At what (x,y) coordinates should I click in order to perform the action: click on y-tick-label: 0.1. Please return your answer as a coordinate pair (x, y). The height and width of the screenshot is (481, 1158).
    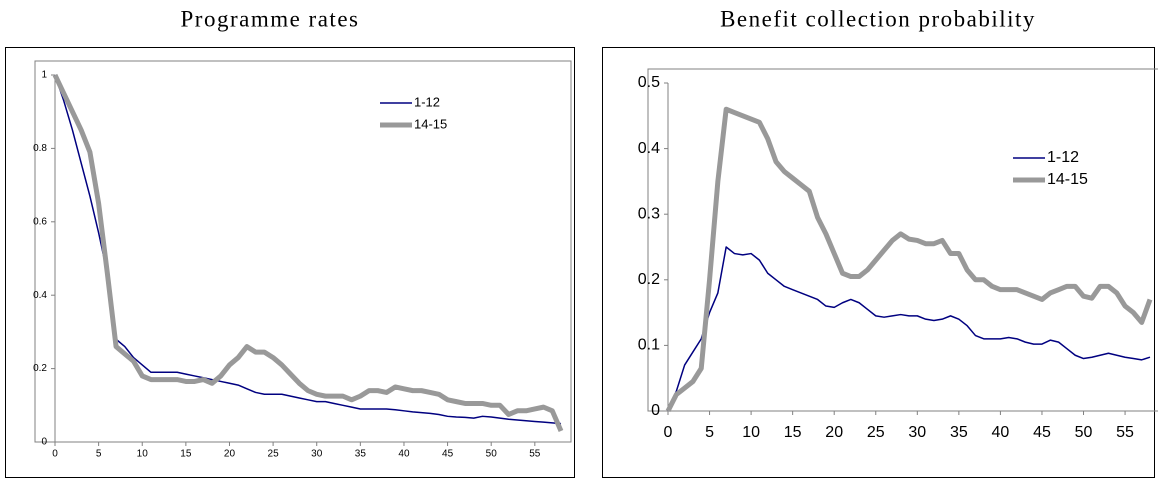
    Looking at the image, I should click on (649, 345).